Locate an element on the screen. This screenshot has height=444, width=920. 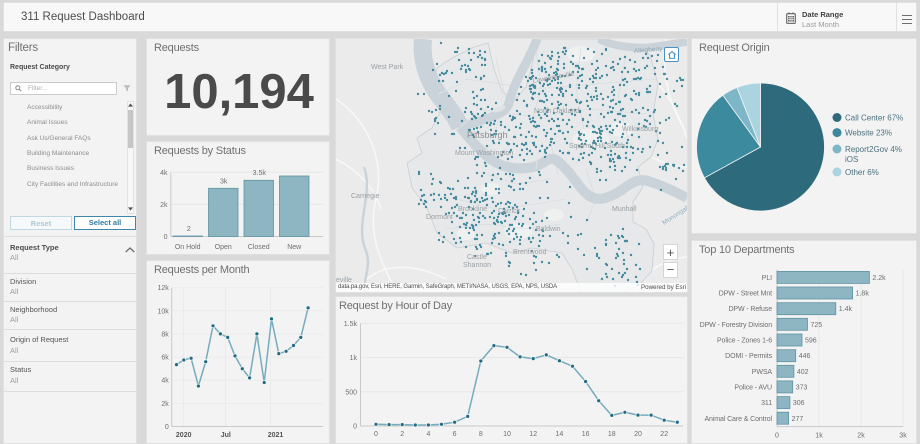
svg-text: 10 is located at coordinates (507, 434).